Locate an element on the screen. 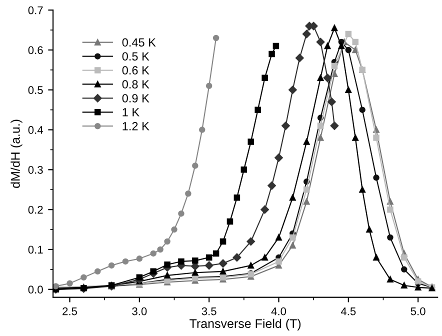  legend-label: 0.6 K is located at coordinates (136, 70).